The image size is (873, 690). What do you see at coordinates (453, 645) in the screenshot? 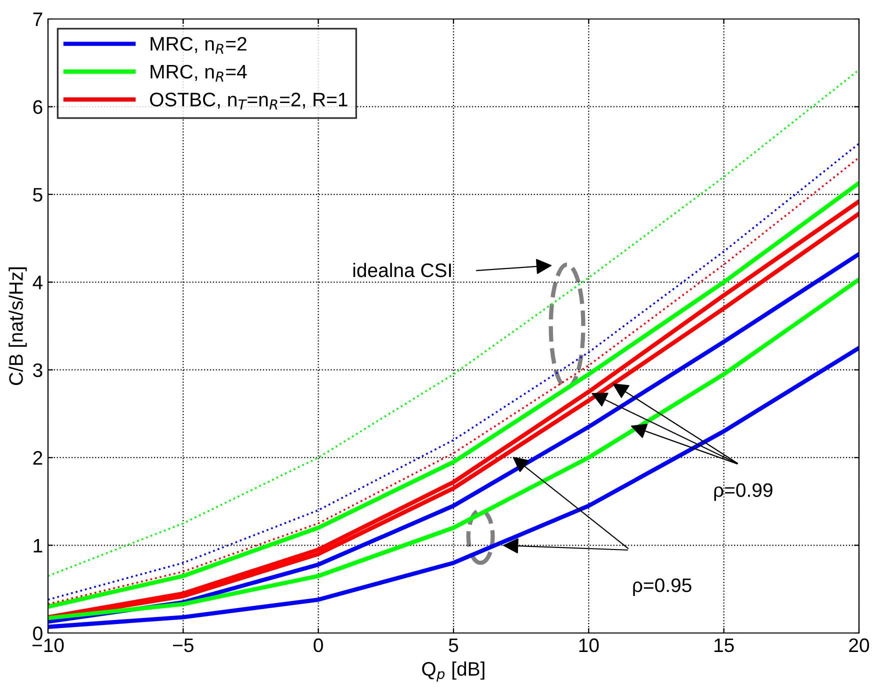
I see `x-tick-label: 5` at bounding box center [453, 645].